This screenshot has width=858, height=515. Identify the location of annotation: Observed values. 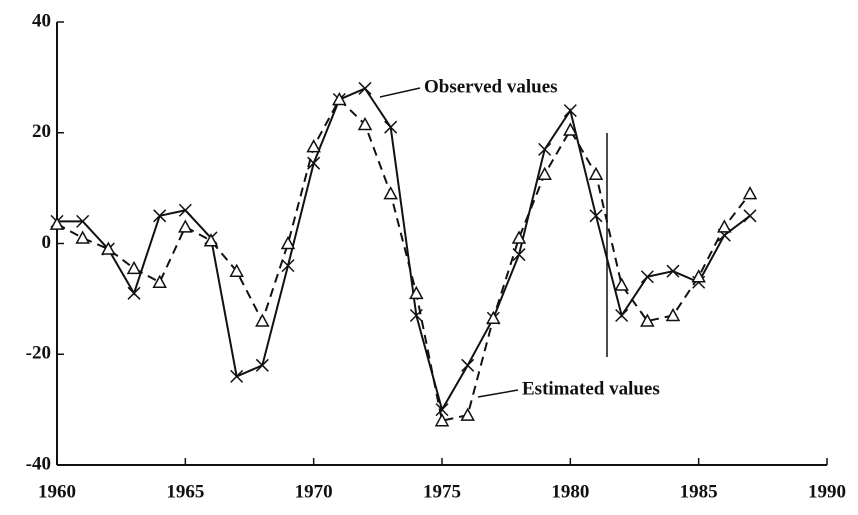
(491, 86).